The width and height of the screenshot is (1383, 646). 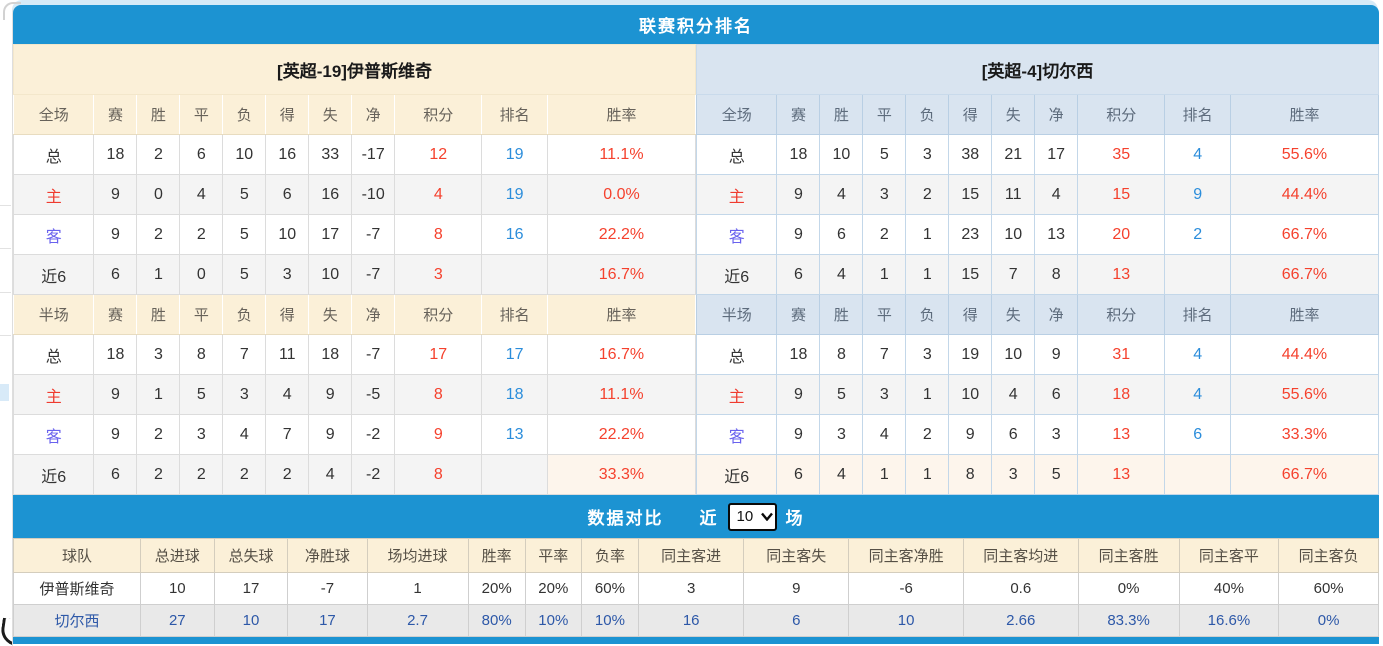 I want to click on cell-loss: 5, so click(x=244, y=234).